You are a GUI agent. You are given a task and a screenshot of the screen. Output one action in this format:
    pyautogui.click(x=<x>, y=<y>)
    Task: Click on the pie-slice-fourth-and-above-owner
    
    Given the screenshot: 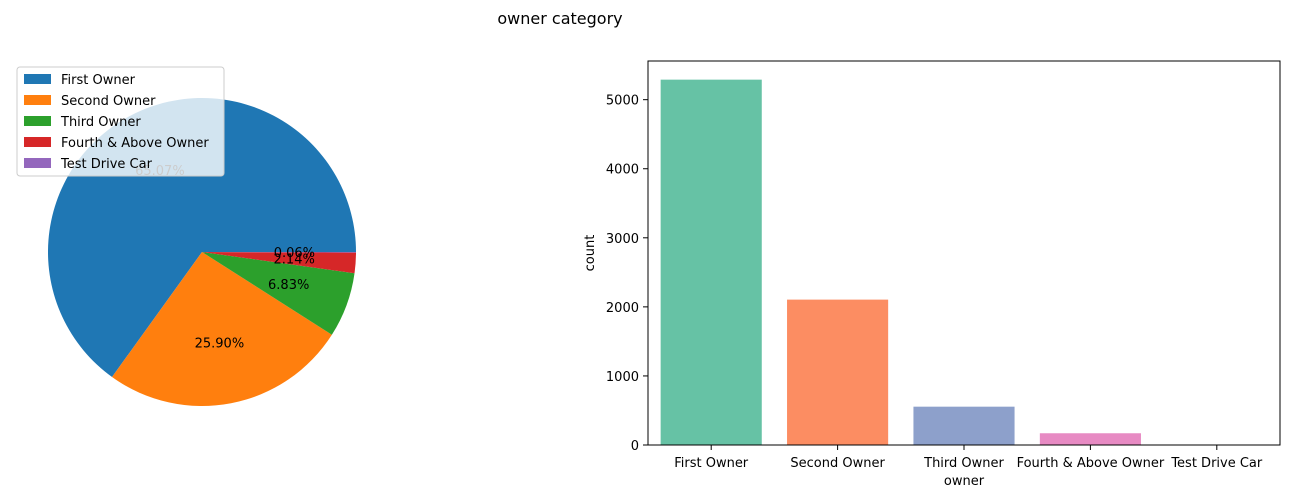 What is the action you would take?
    pyautogui.click(x=279, y=263)
    